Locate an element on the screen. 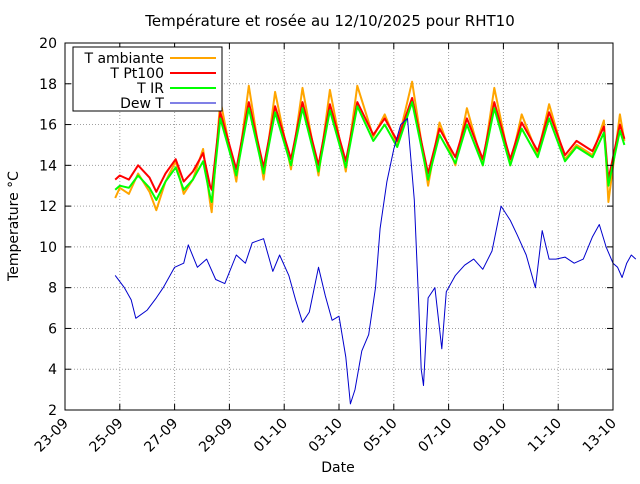  x-axis-label: Date is located at coordinates (337, 468).